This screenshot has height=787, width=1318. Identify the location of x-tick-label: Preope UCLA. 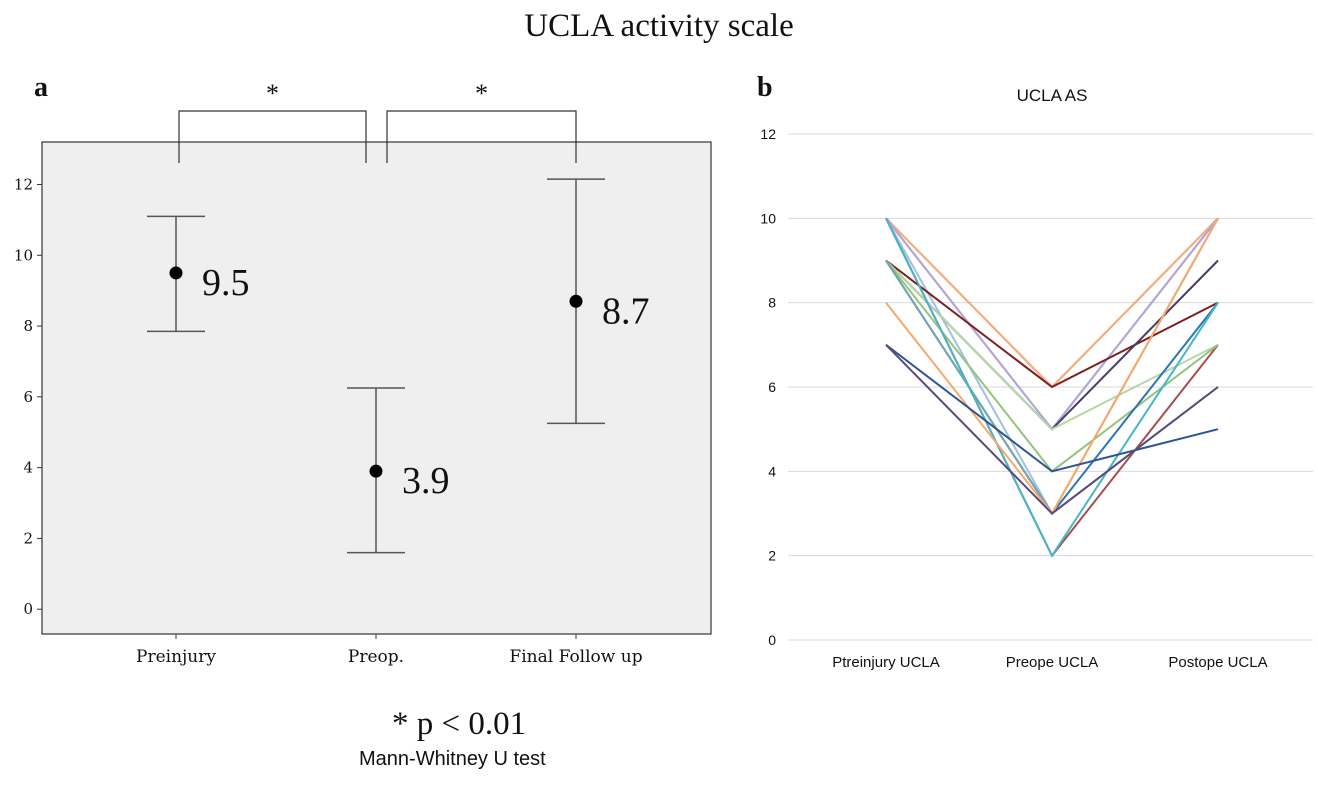
(1052, 662).